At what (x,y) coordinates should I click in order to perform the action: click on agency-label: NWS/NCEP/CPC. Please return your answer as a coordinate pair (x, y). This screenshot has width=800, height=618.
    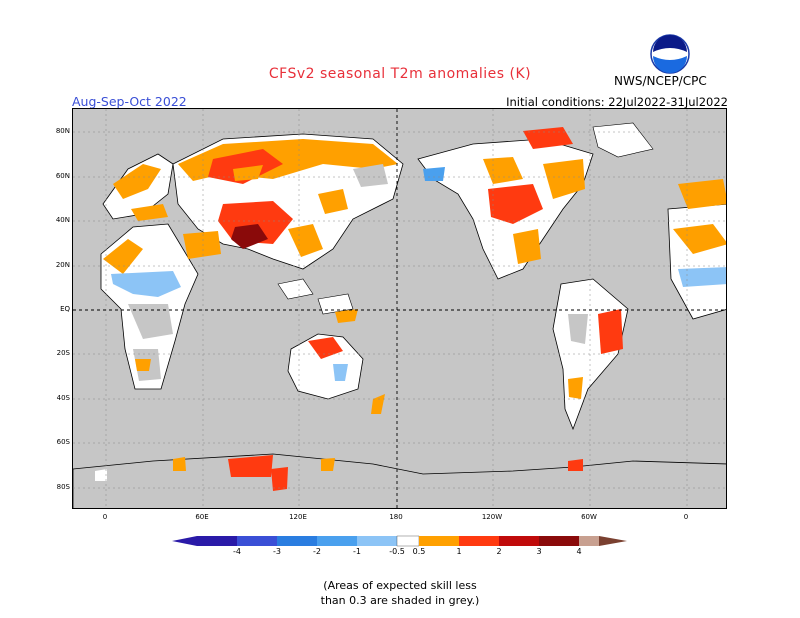
    Looking at the image, I should click on (660, 81).